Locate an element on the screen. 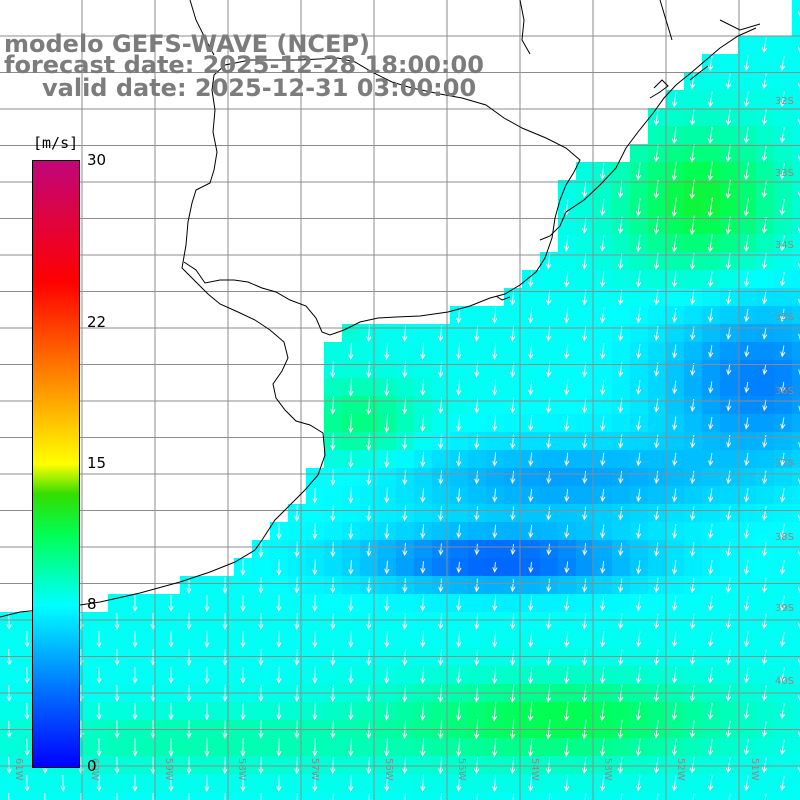 This screenshot has width=800, height=800. longitude-label: 59W is located at coordinates (168, 769).